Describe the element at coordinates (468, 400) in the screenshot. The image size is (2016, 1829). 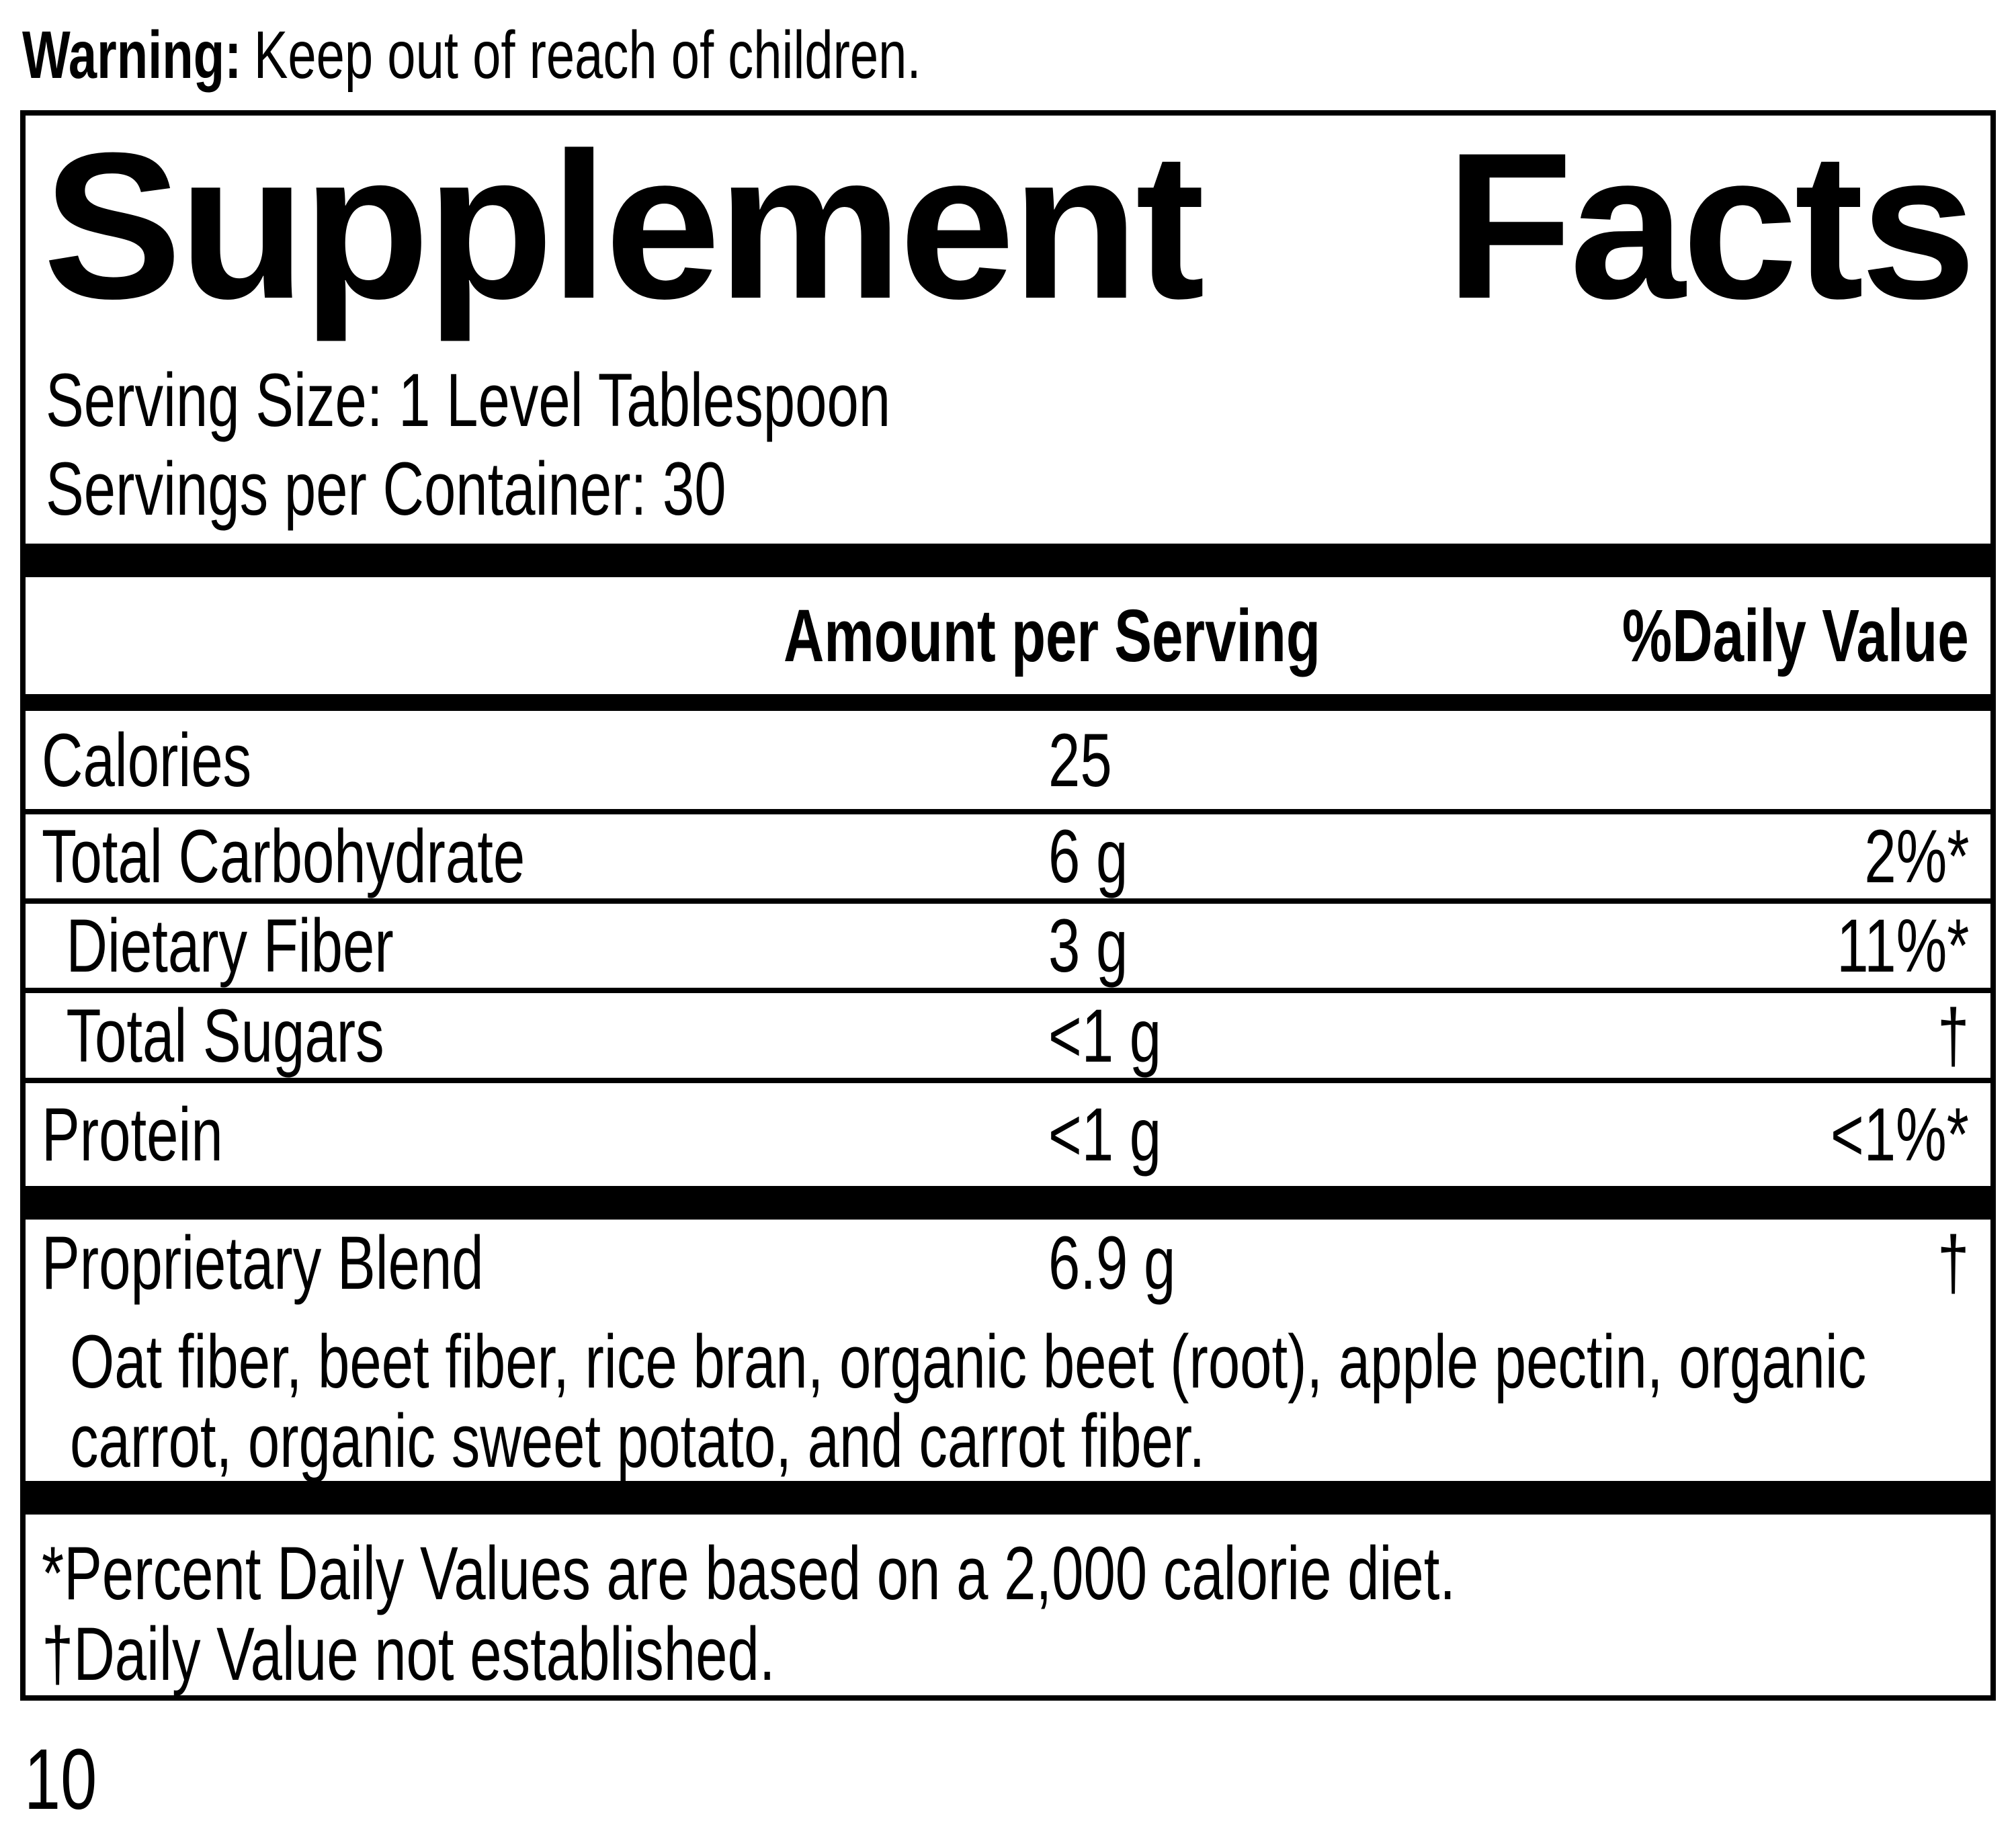
I see `serving-size-line: Serving Size: 1 Level Tablespoon` at that location.